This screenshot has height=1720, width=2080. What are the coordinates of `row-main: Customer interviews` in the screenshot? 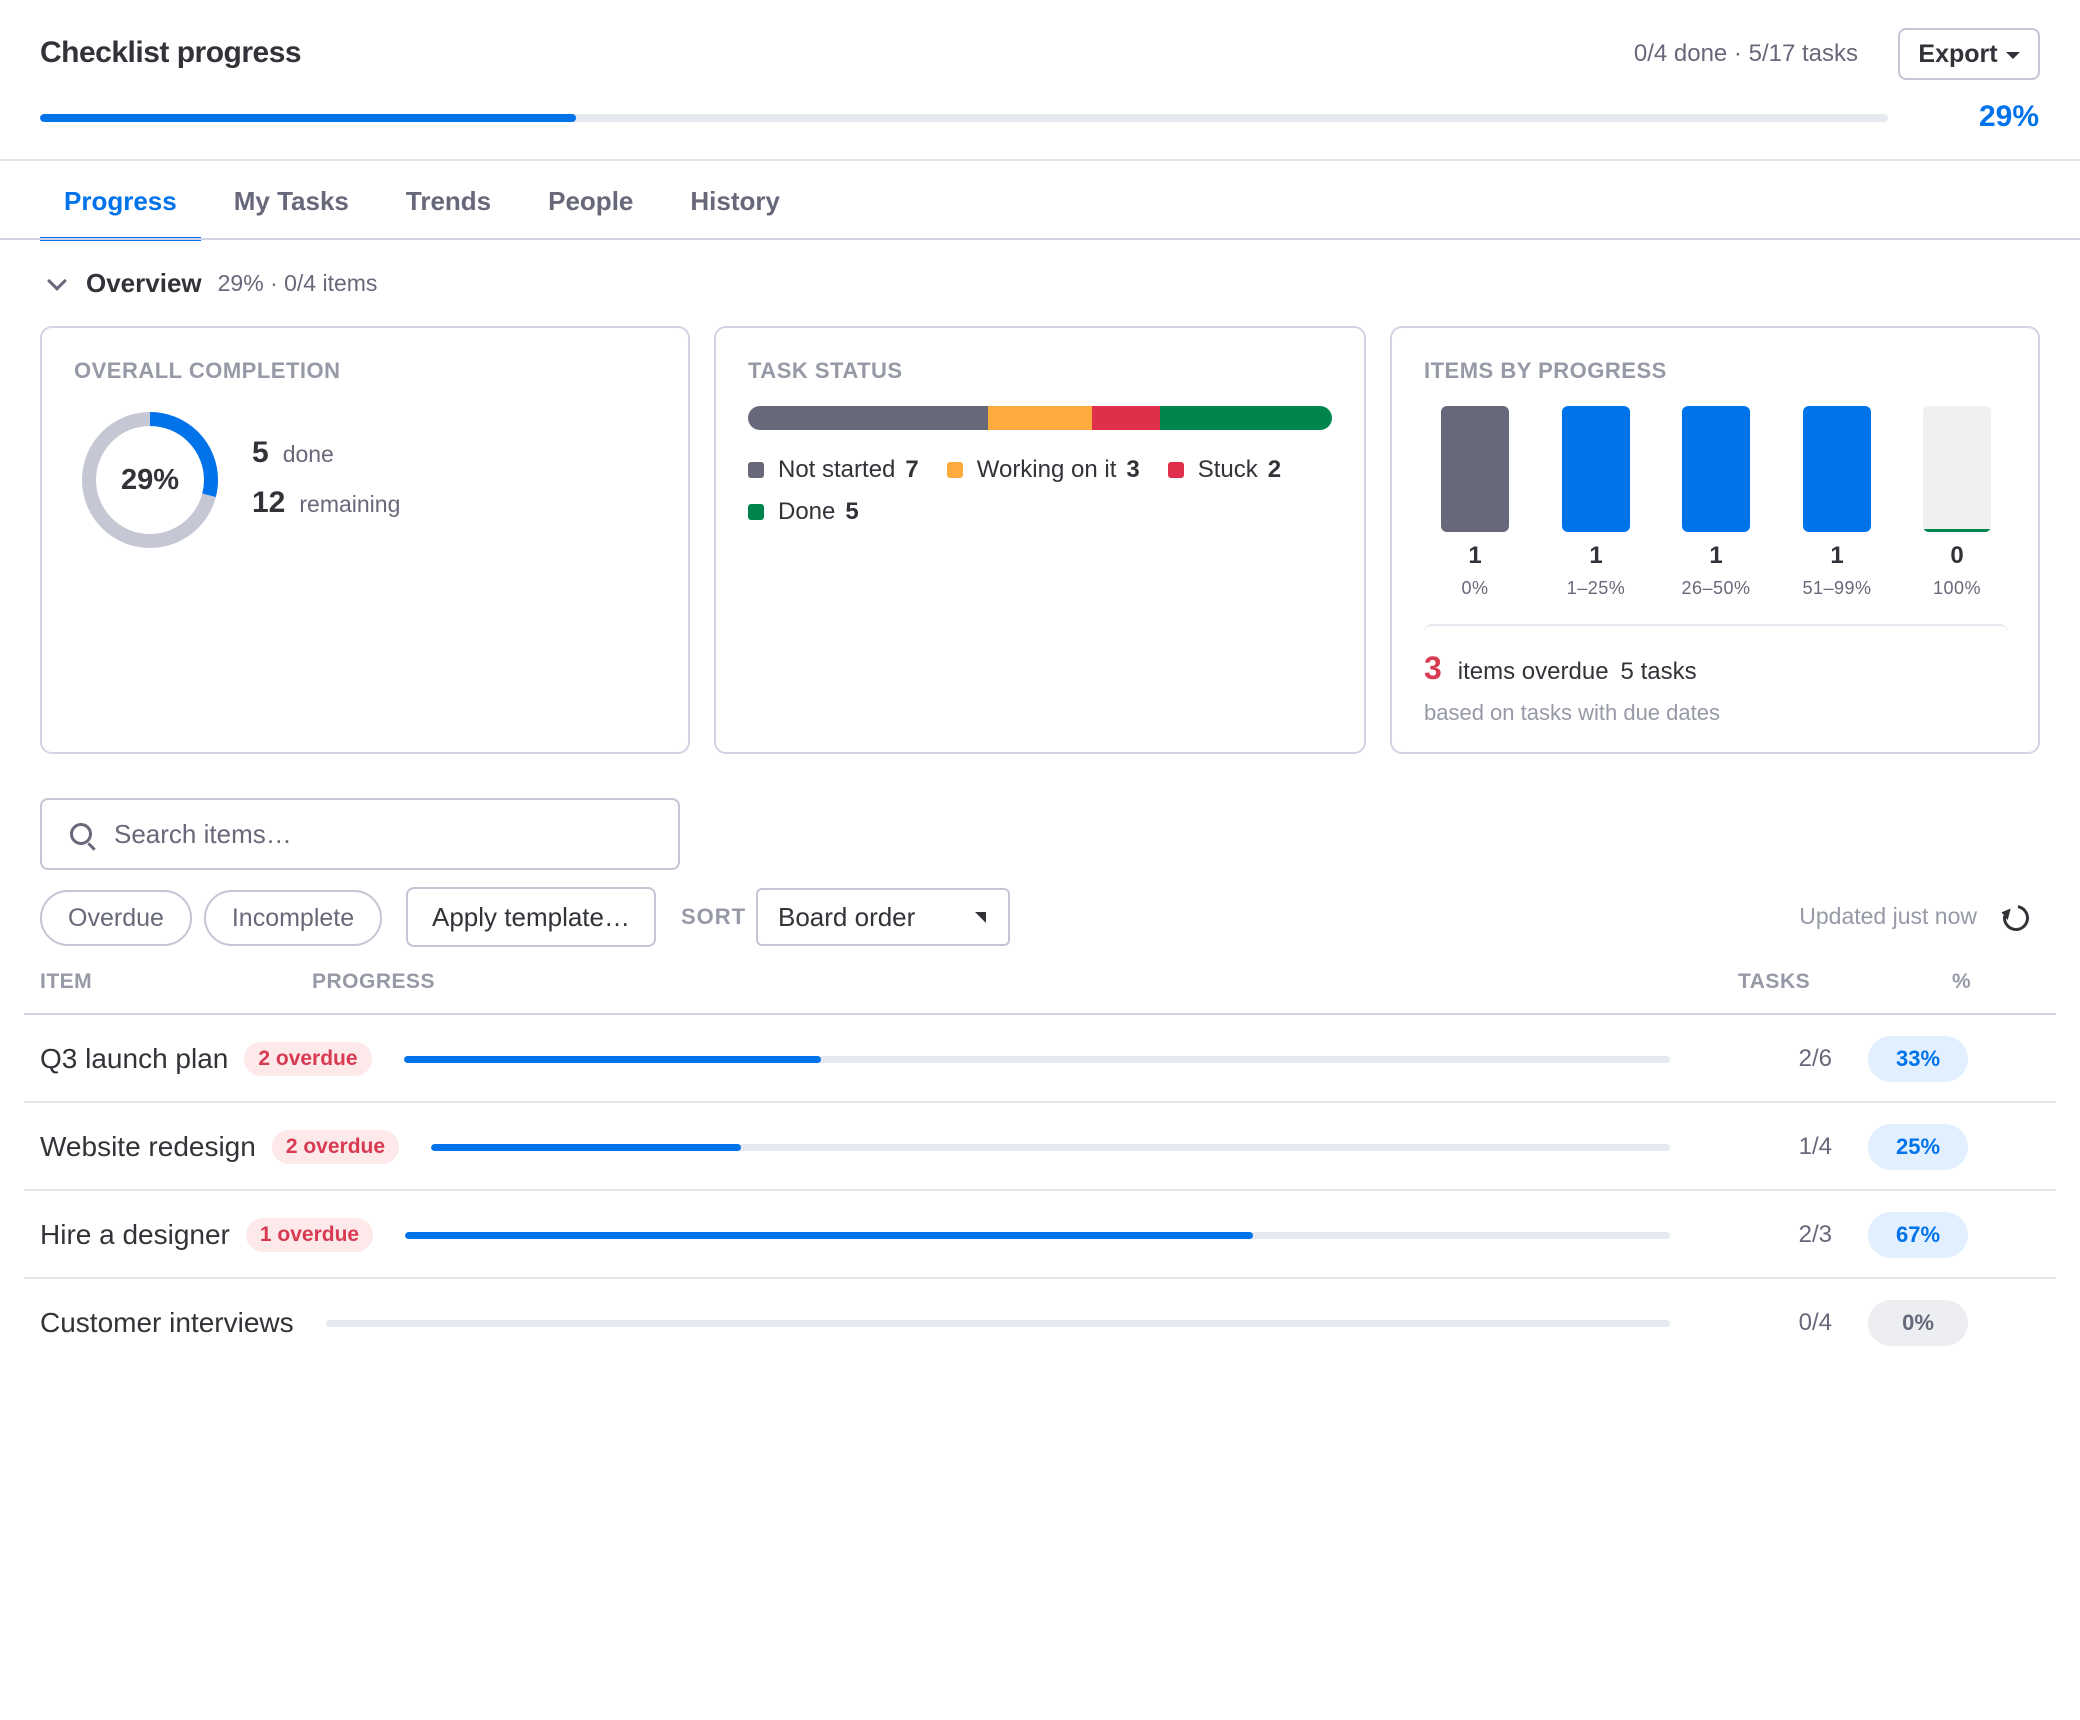 It's located at (855, 1323).